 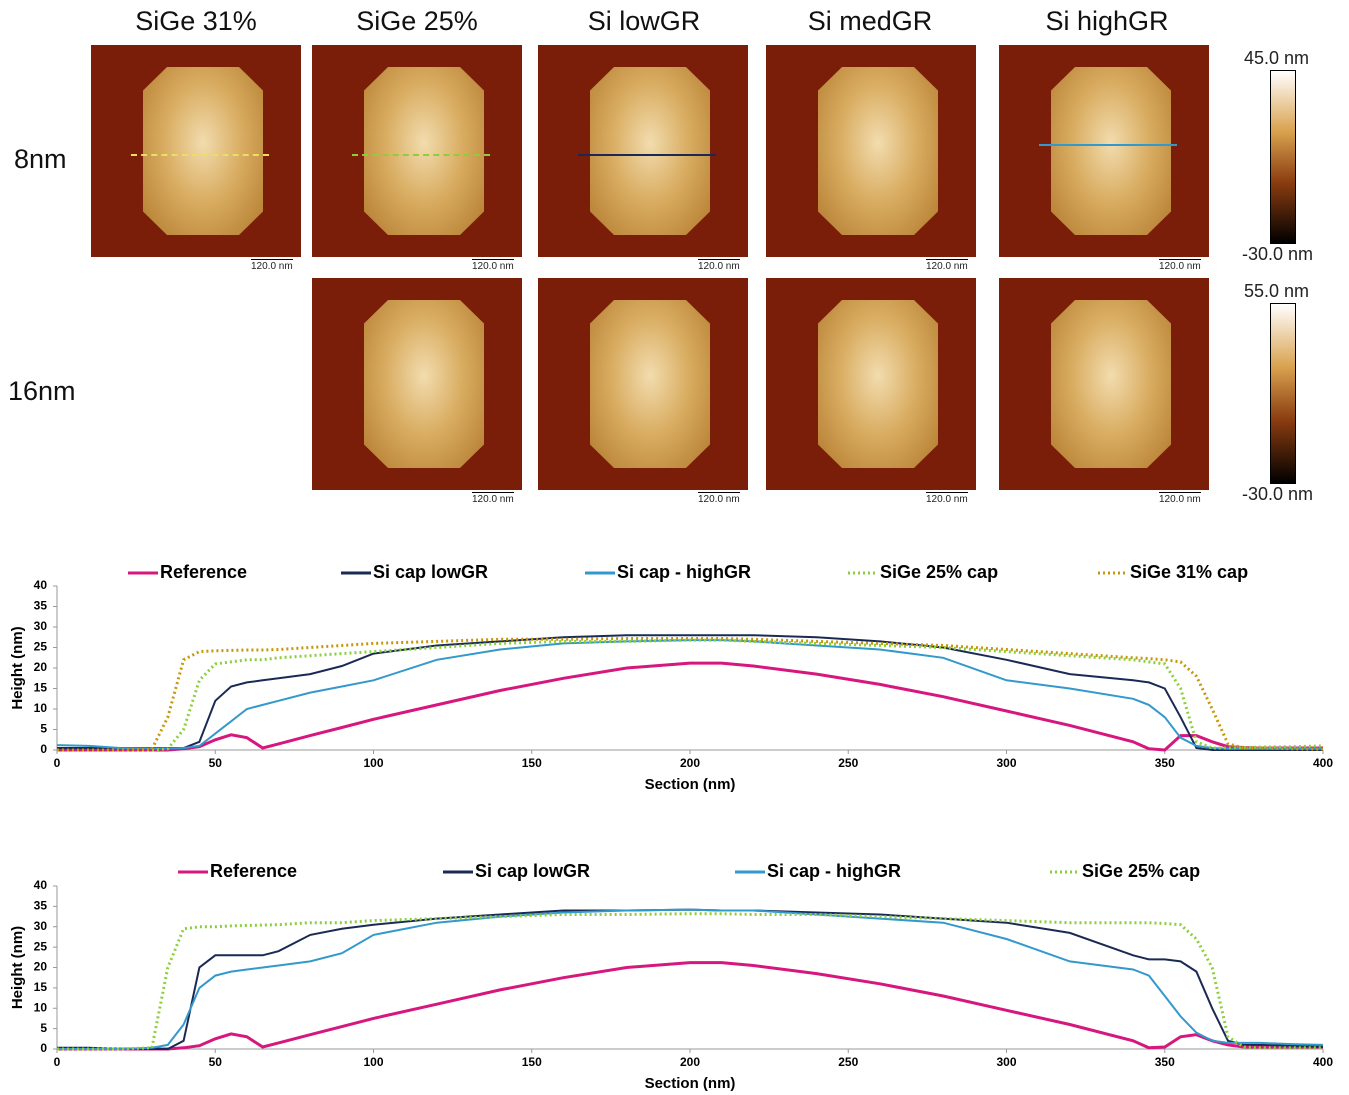 What do you see at coordinates (196, 21) in the screenshot?
I see `column-label: SiGe 31%` at bounding box center [196, 21].